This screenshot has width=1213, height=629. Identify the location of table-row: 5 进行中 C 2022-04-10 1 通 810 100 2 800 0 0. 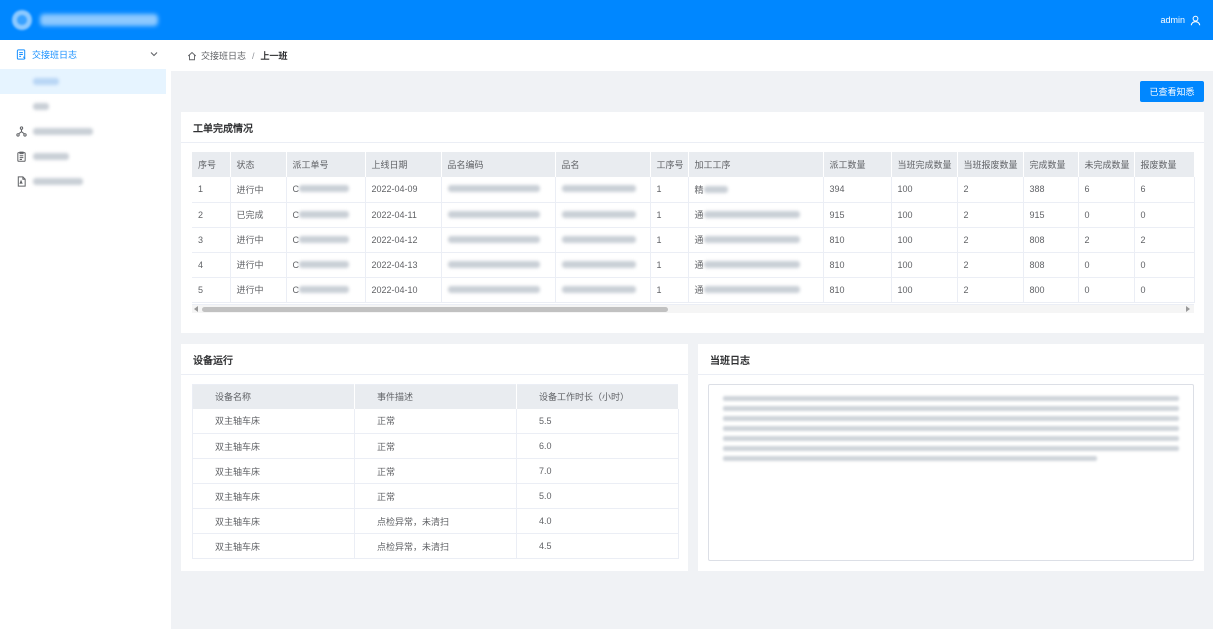
(693, 290).